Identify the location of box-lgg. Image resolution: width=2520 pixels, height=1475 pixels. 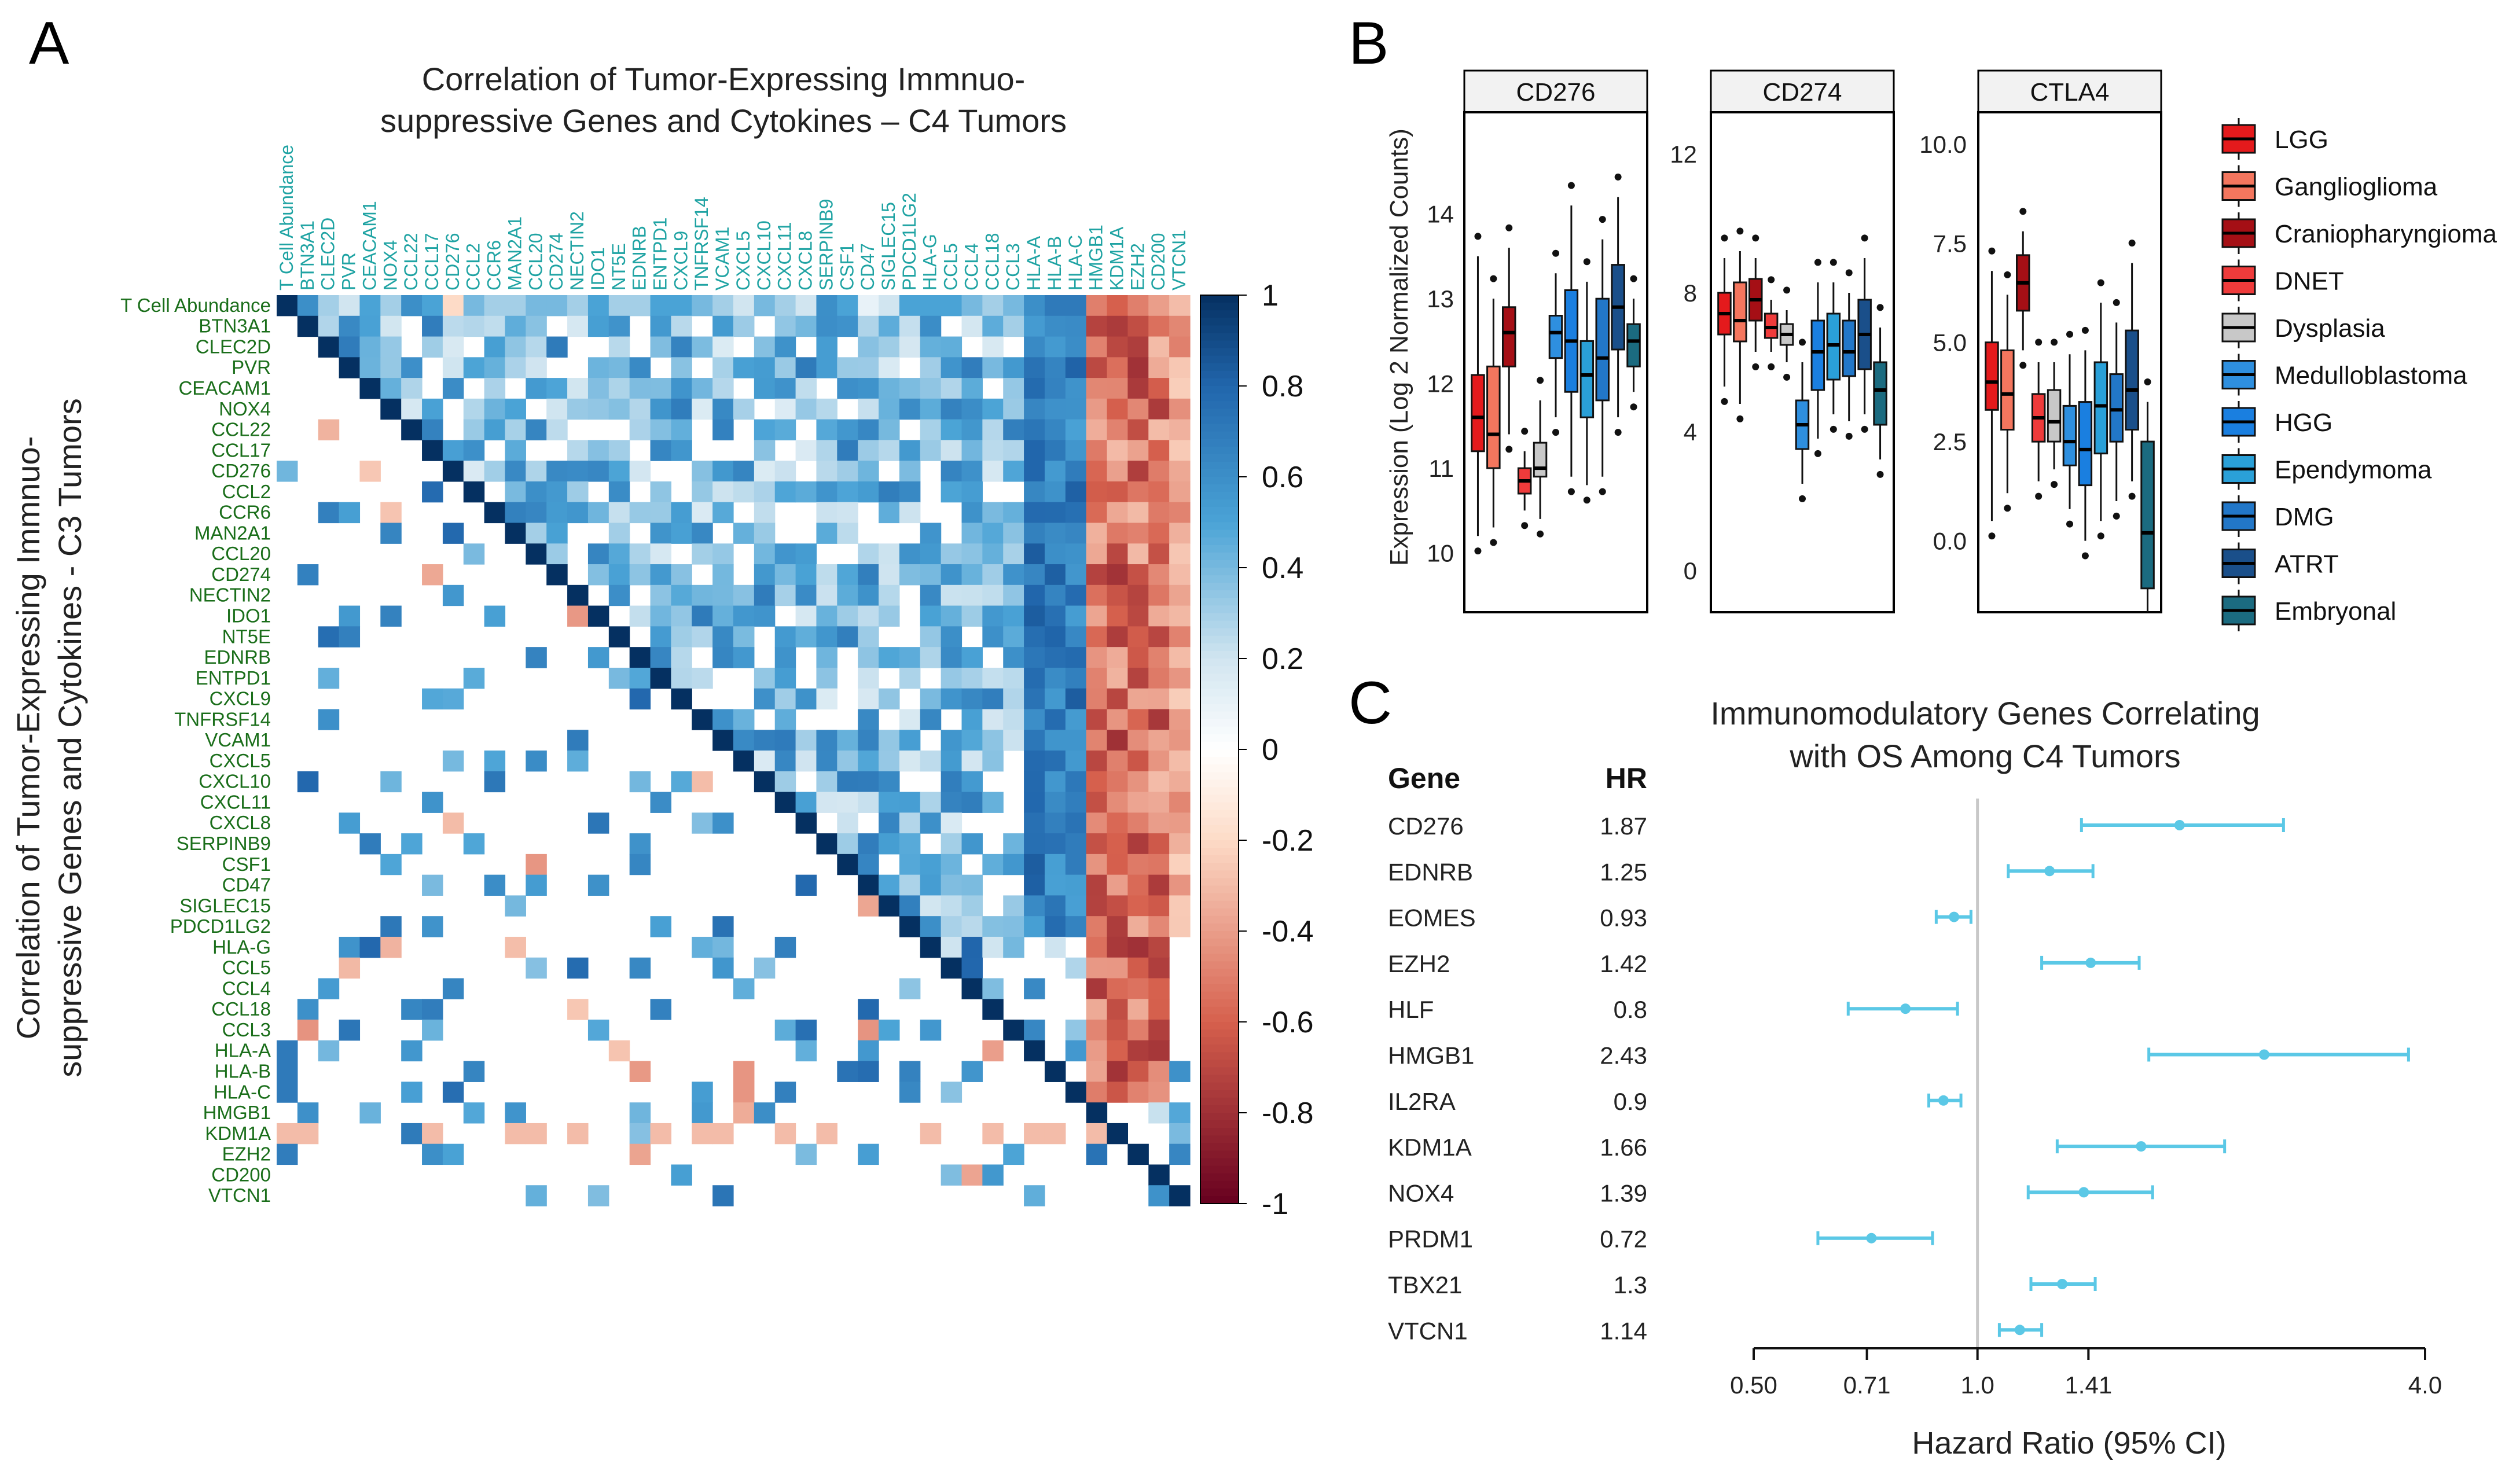
(1478, 394).